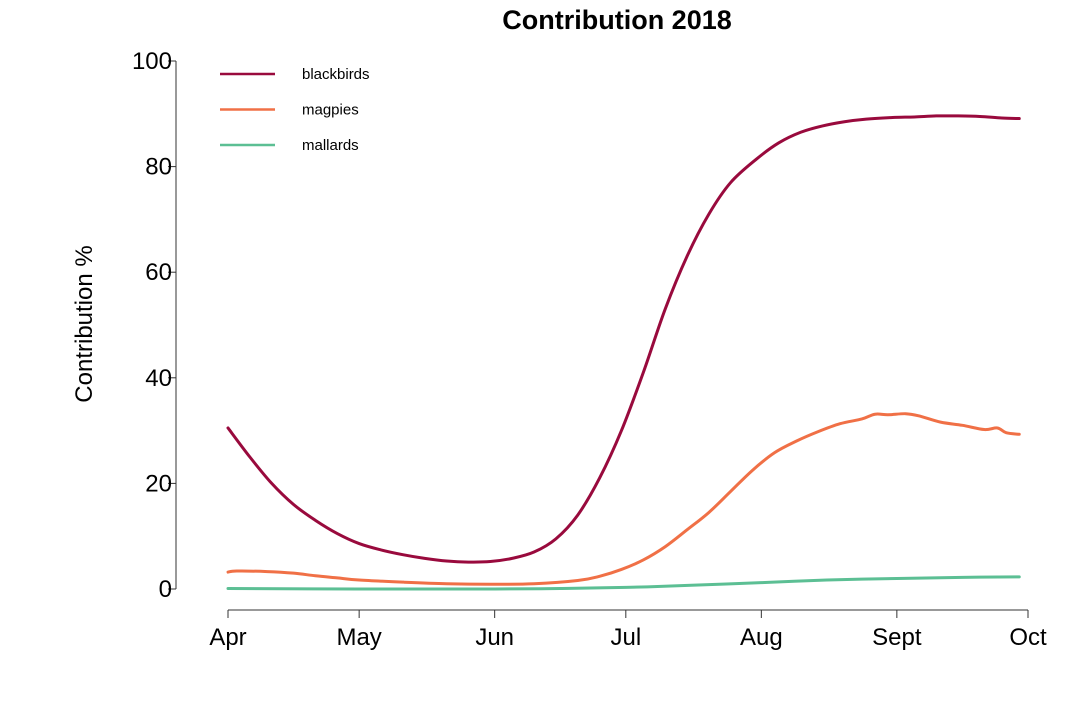 The image size is (1080, 706). I want to click on legend-label: blackbirds, so click(336, 74).